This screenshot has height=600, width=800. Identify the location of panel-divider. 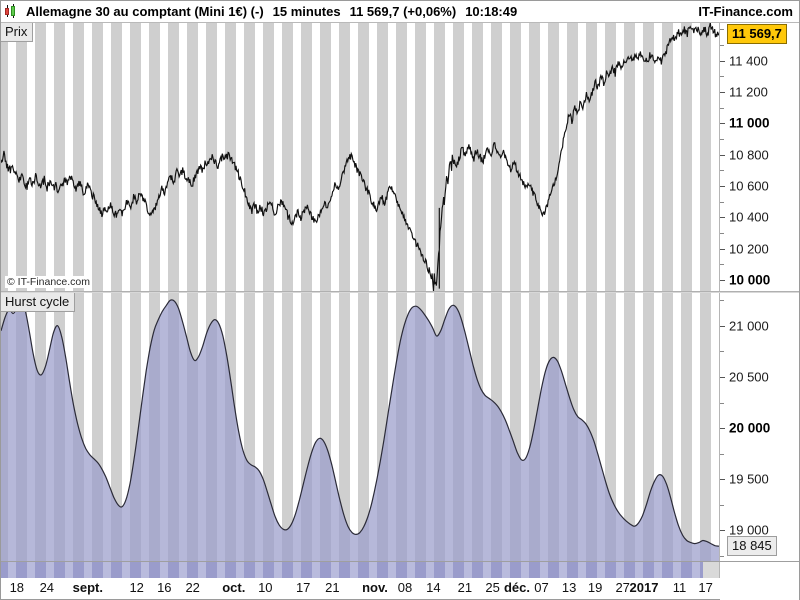
(400, 292).